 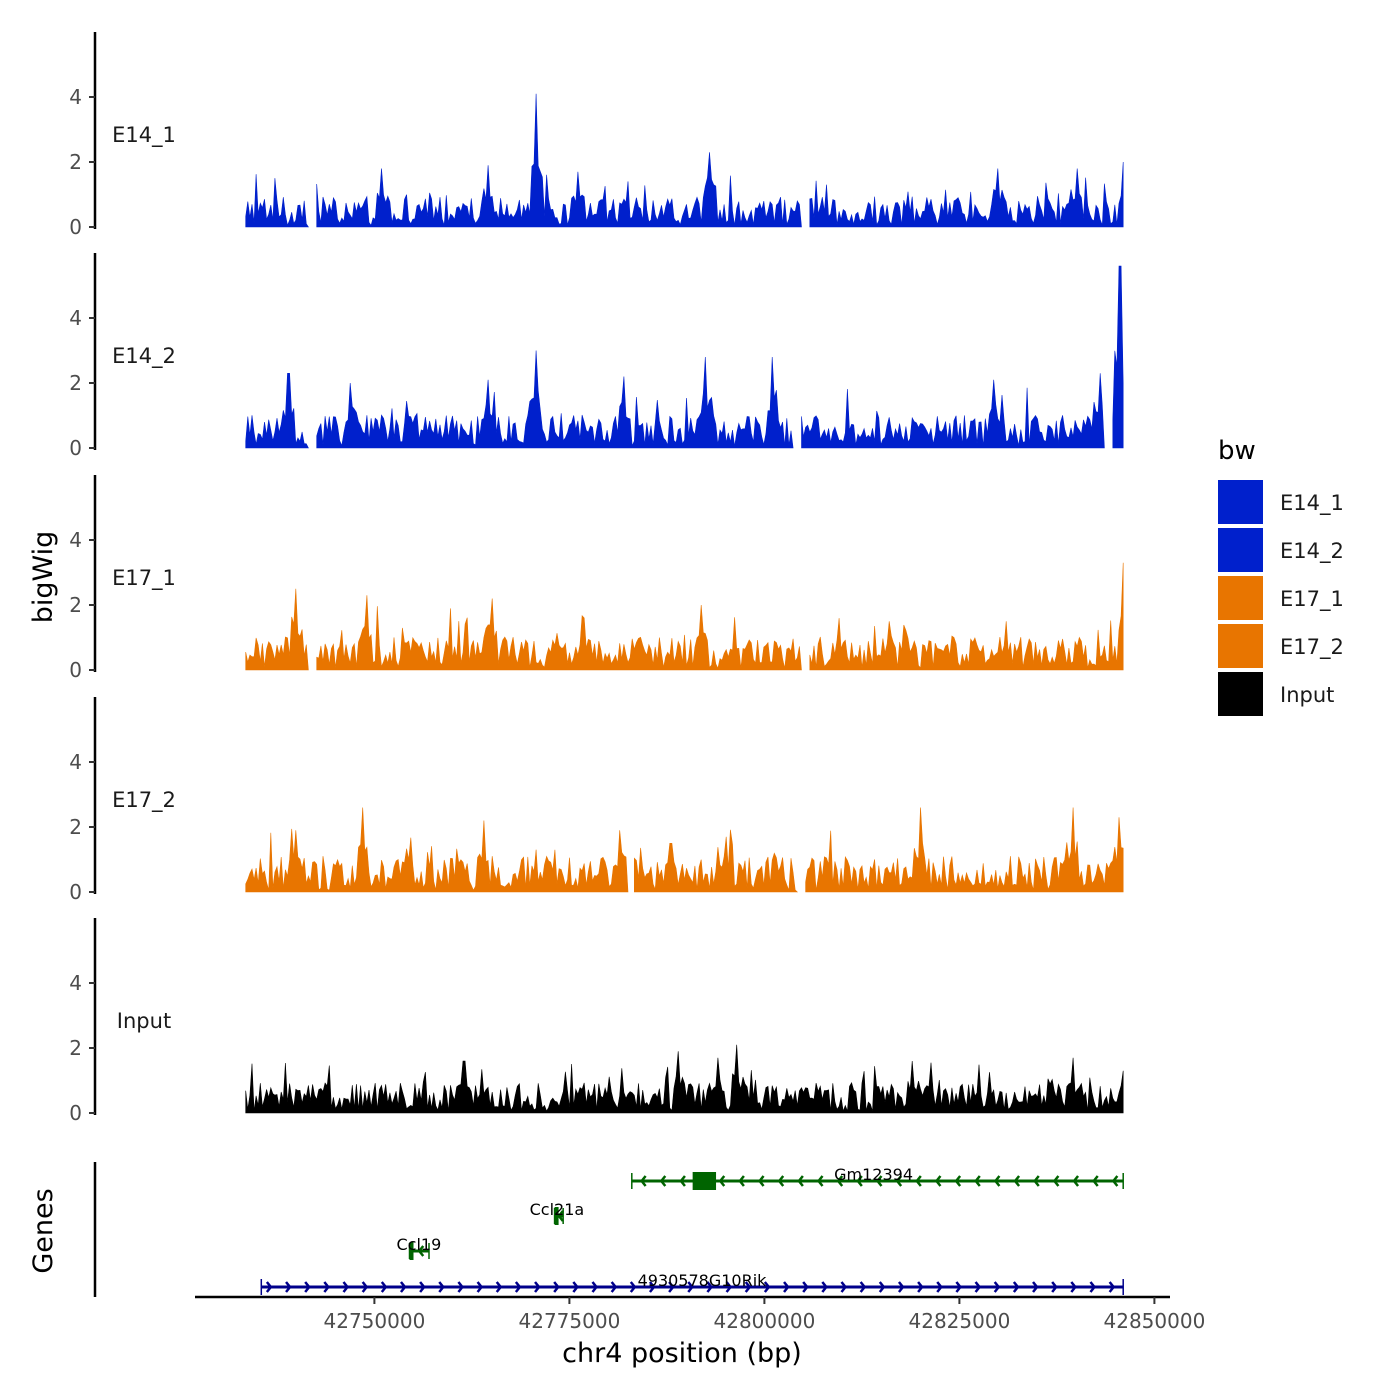 What do you see at coordinates (1312, 647) in the screenshot?
I see `legend-label: E17_2` at bounding box center [1312, 647].